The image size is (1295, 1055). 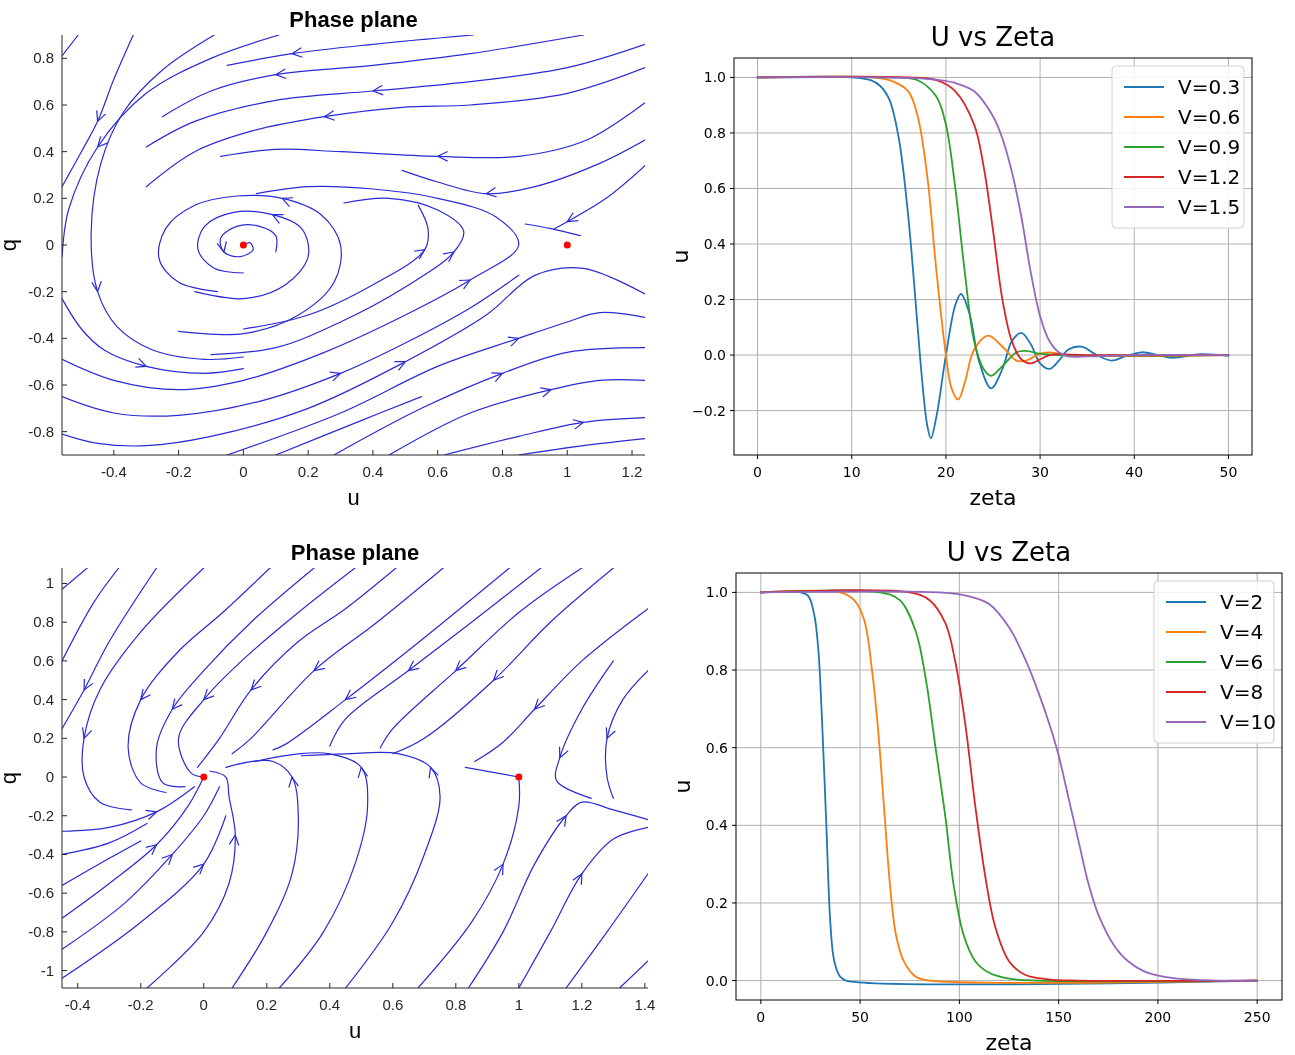 I want to click on legend-label: V=8, so click(x=1242, y=692).